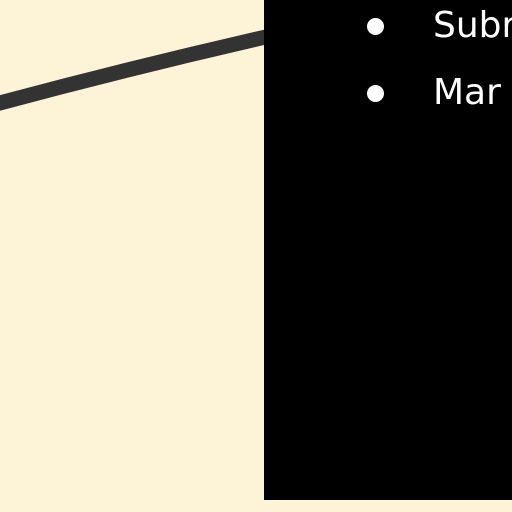 The image size is (512, 512). What do you see at coordinates (467, 92) in the screenshot?
I see `bullet-item-label: Mar` at bounding box center [467, 92].